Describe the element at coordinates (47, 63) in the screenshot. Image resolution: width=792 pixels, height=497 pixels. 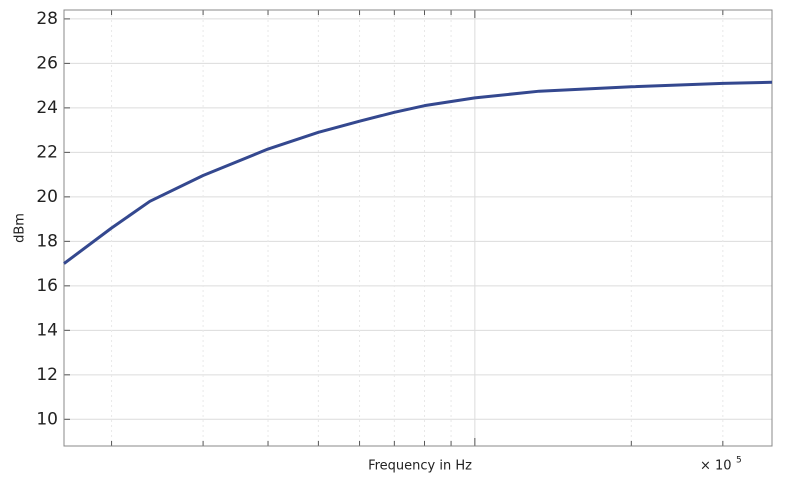
I see `y-tick-label: 26` at that location.